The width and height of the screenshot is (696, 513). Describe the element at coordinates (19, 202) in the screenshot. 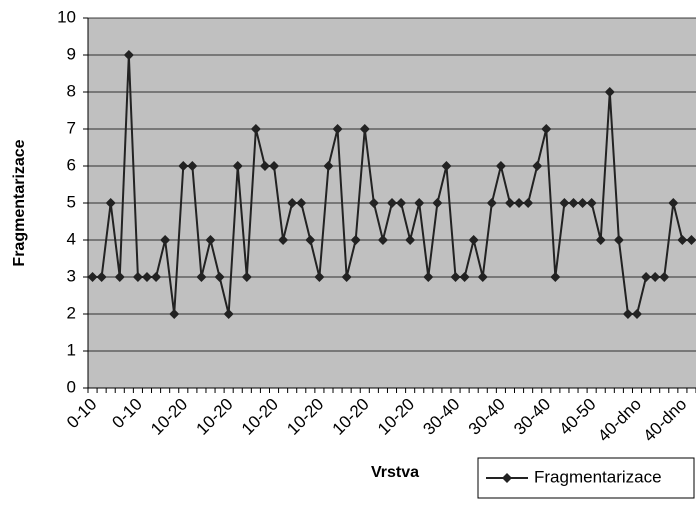

I see `y-axis-title: Fragmentarizace` at that location.